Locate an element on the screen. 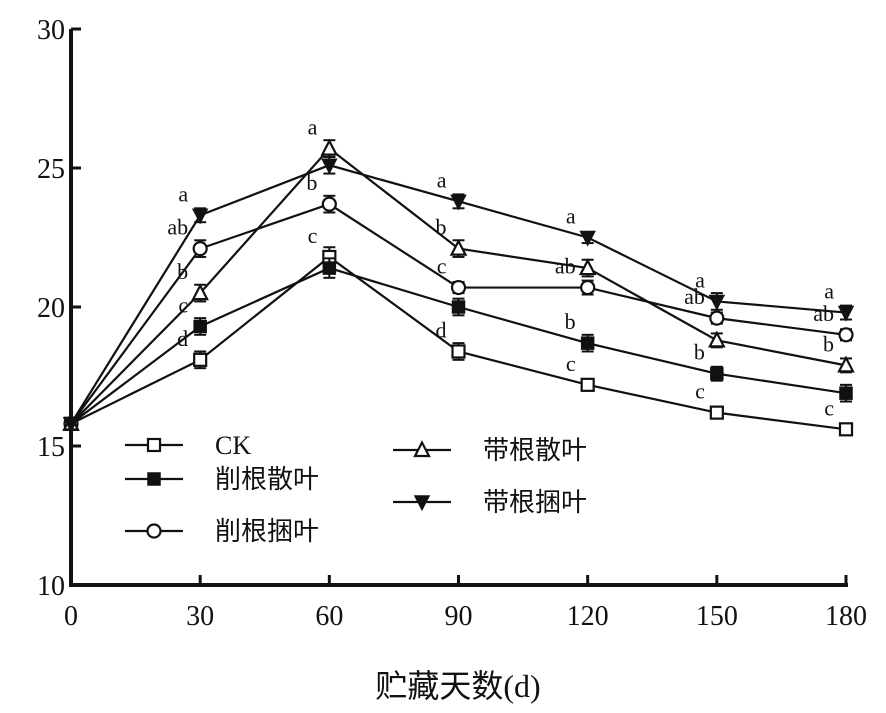 This screenshot has width=886, height=713. legend-label: 削根散叶 is located at coordinates (267, 479).